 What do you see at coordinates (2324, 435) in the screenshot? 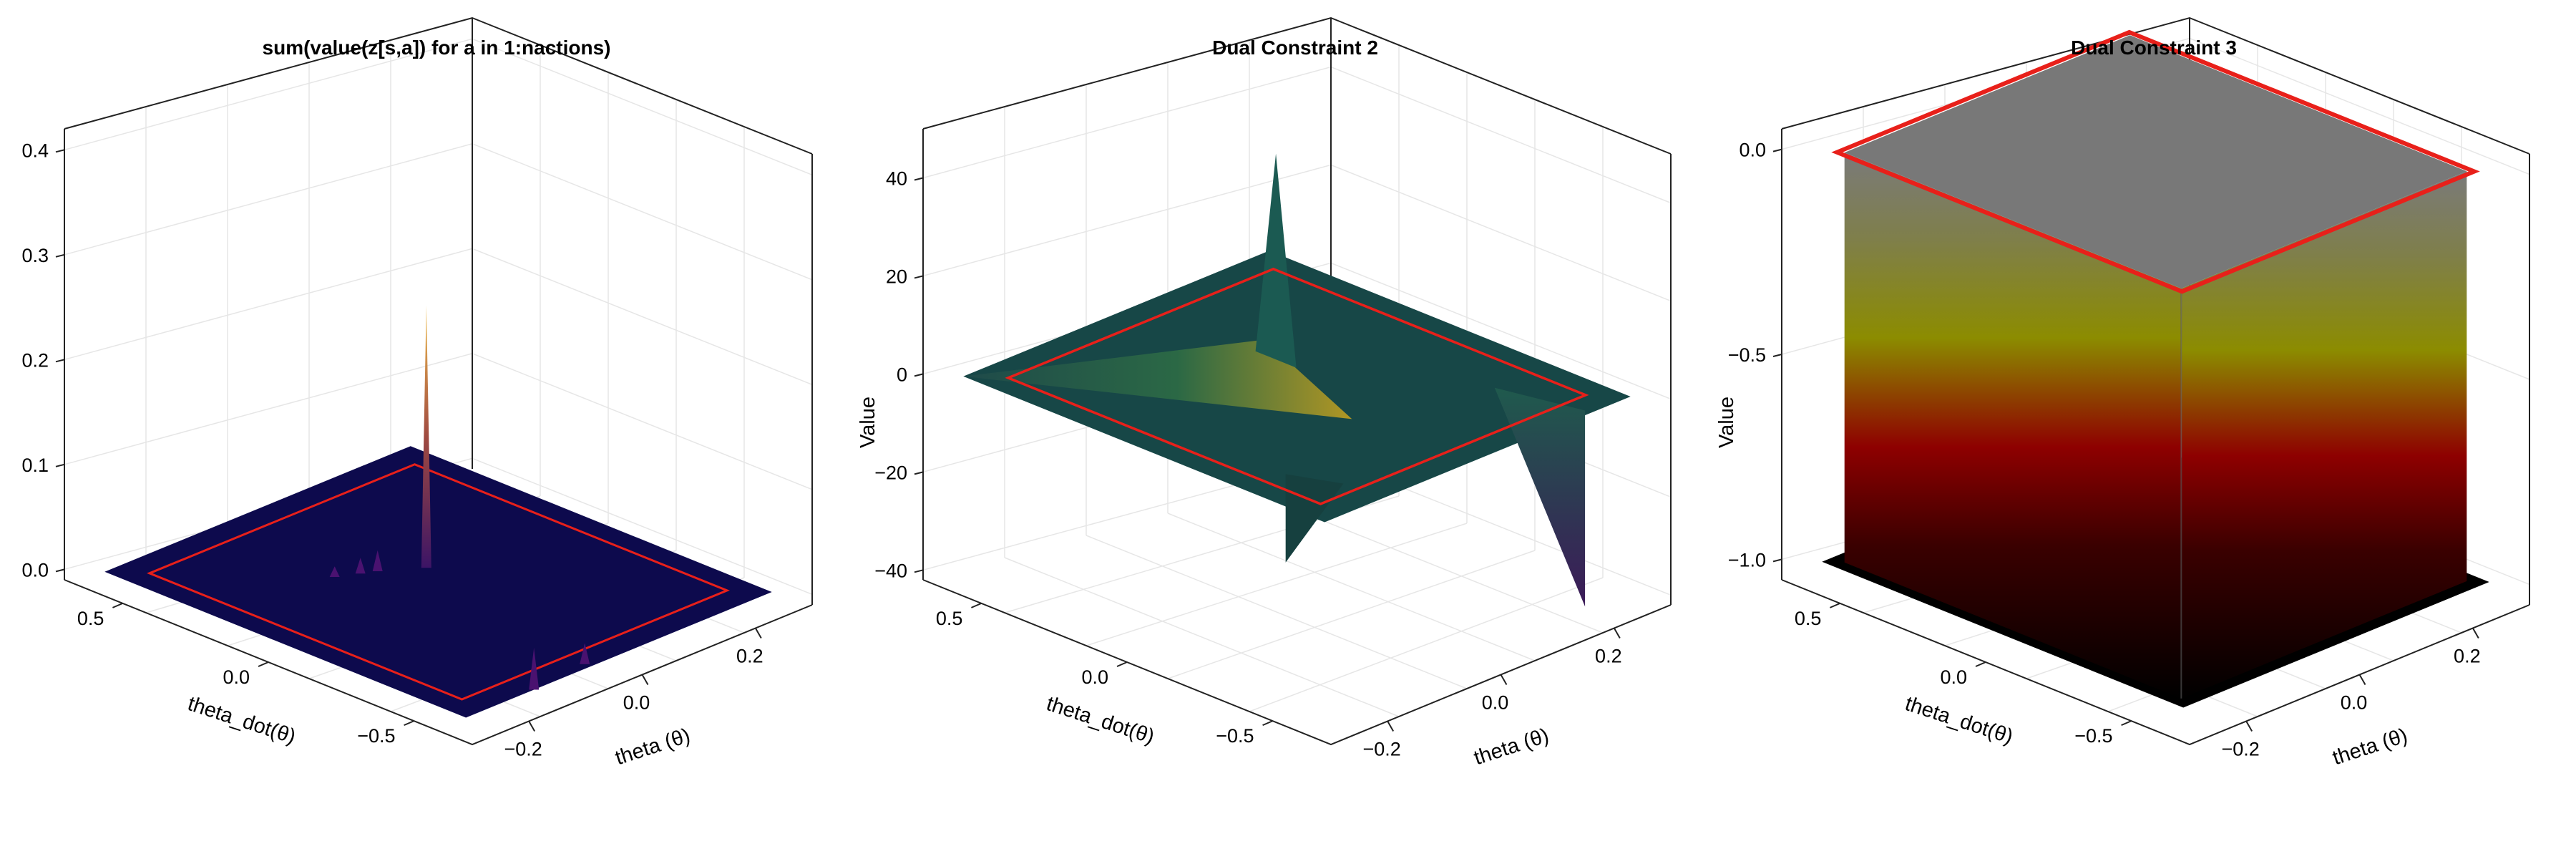
I see `surface-wall-right` at bounding box center [2324, 435].